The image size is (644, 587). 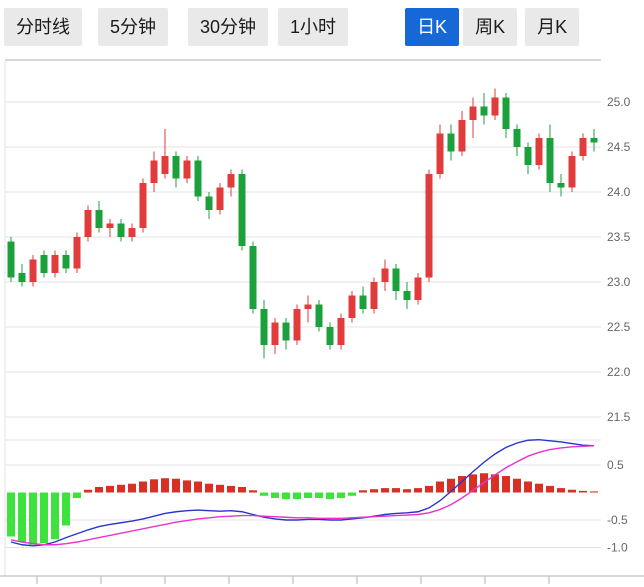 What do you see at coordinates (228, 27) in the screenshot?
I see `tab-30min: 30分钟` at bounding box center [228, 27].